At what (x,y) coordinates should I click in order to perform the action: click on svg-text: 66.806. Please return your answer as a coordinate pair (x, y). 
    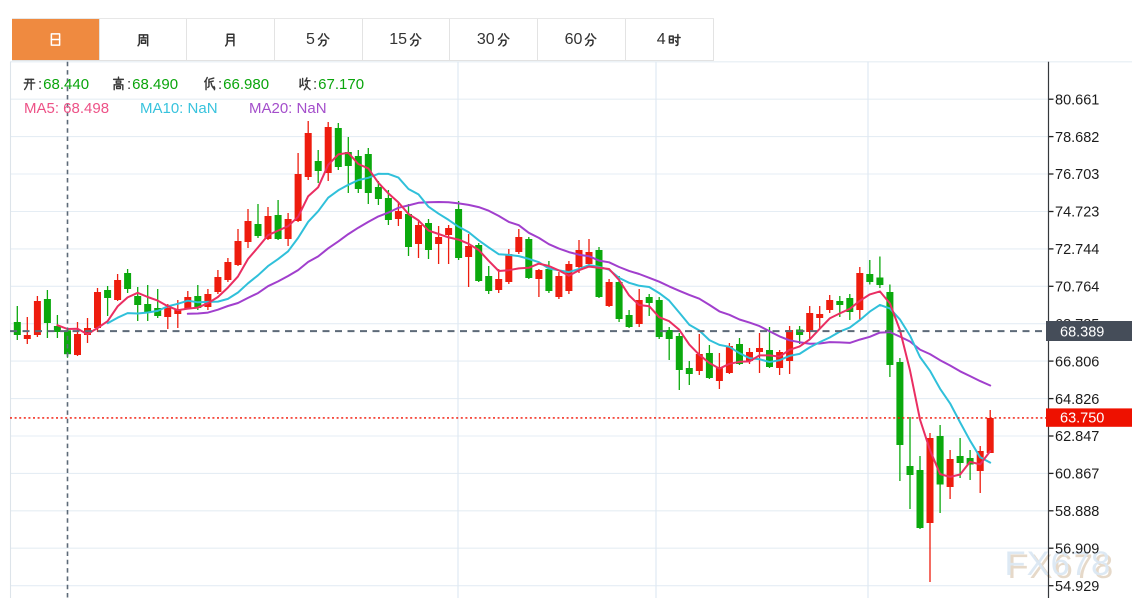
    Looking at the image, I should click on (1077, 362).